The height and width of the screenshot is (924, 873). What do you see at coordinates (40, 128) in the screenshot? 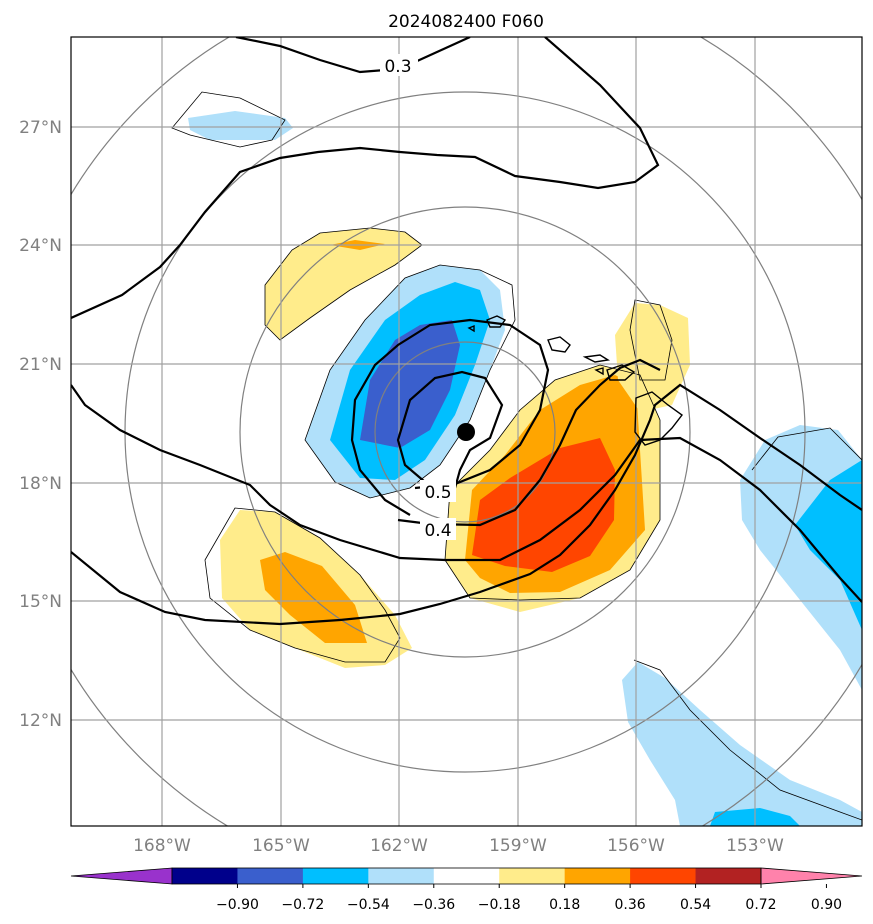
I see `lat-label: 27°N` at bounding box center [40, 128].